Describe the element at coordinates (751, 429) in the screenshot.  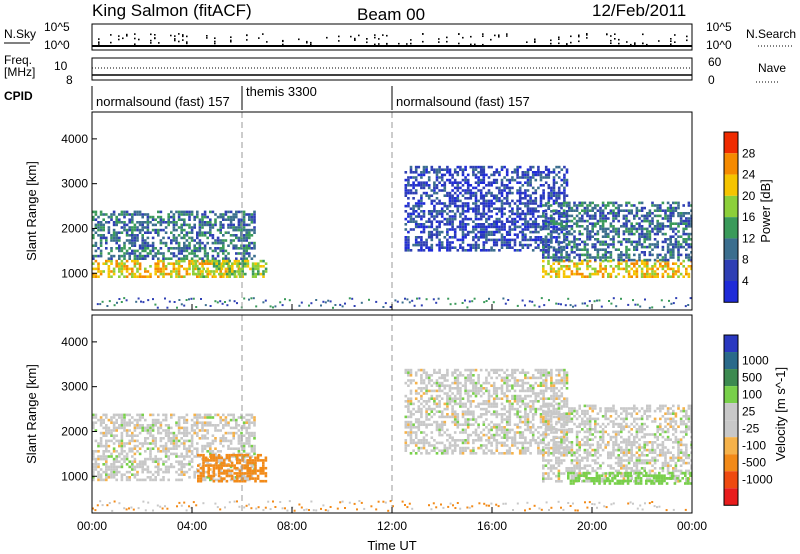
I see `velocity-colorbar-tick-4: -25` at that location.